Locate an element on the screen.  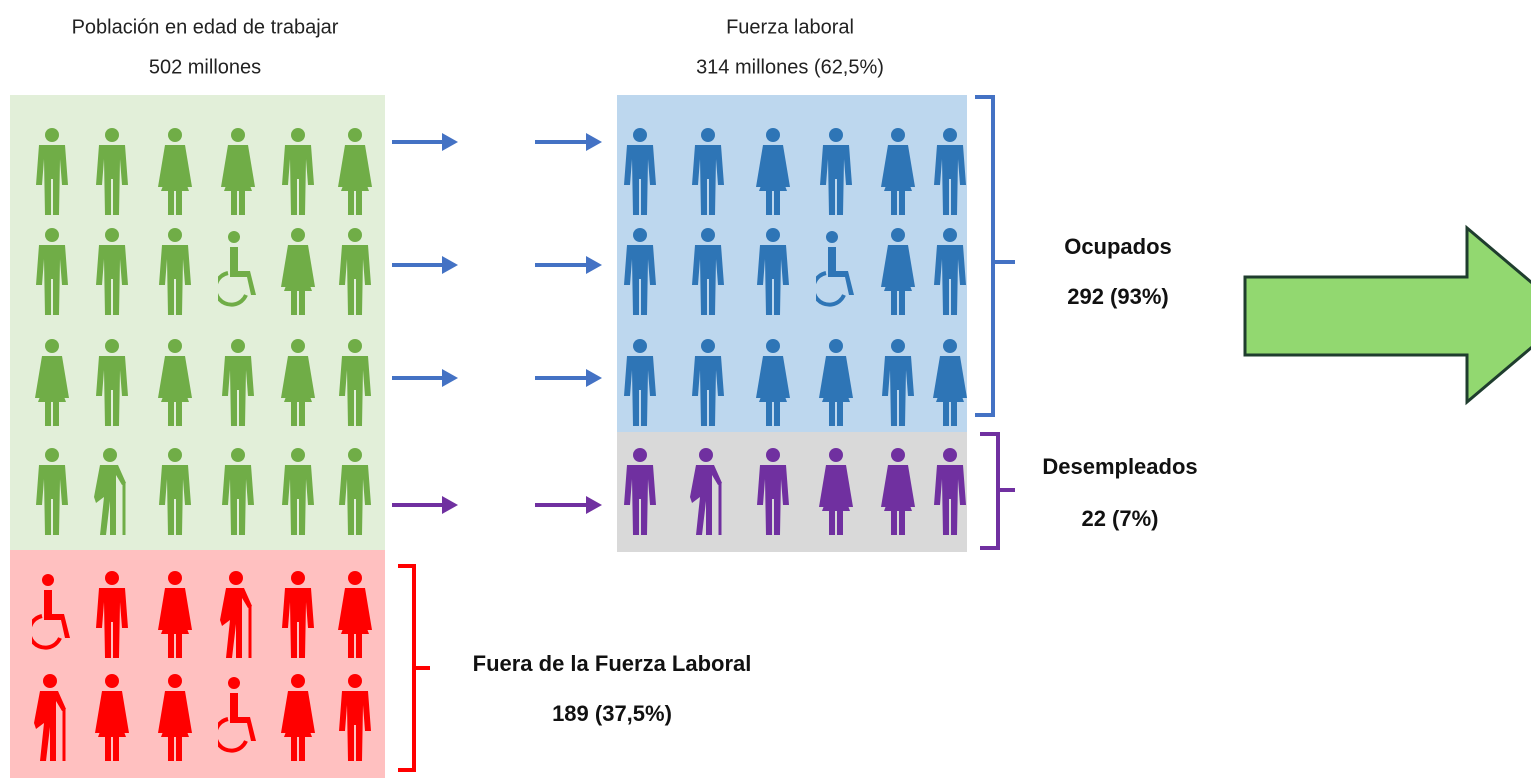
employed-value: 292 (93%) is located at coordinates (1118, 296).